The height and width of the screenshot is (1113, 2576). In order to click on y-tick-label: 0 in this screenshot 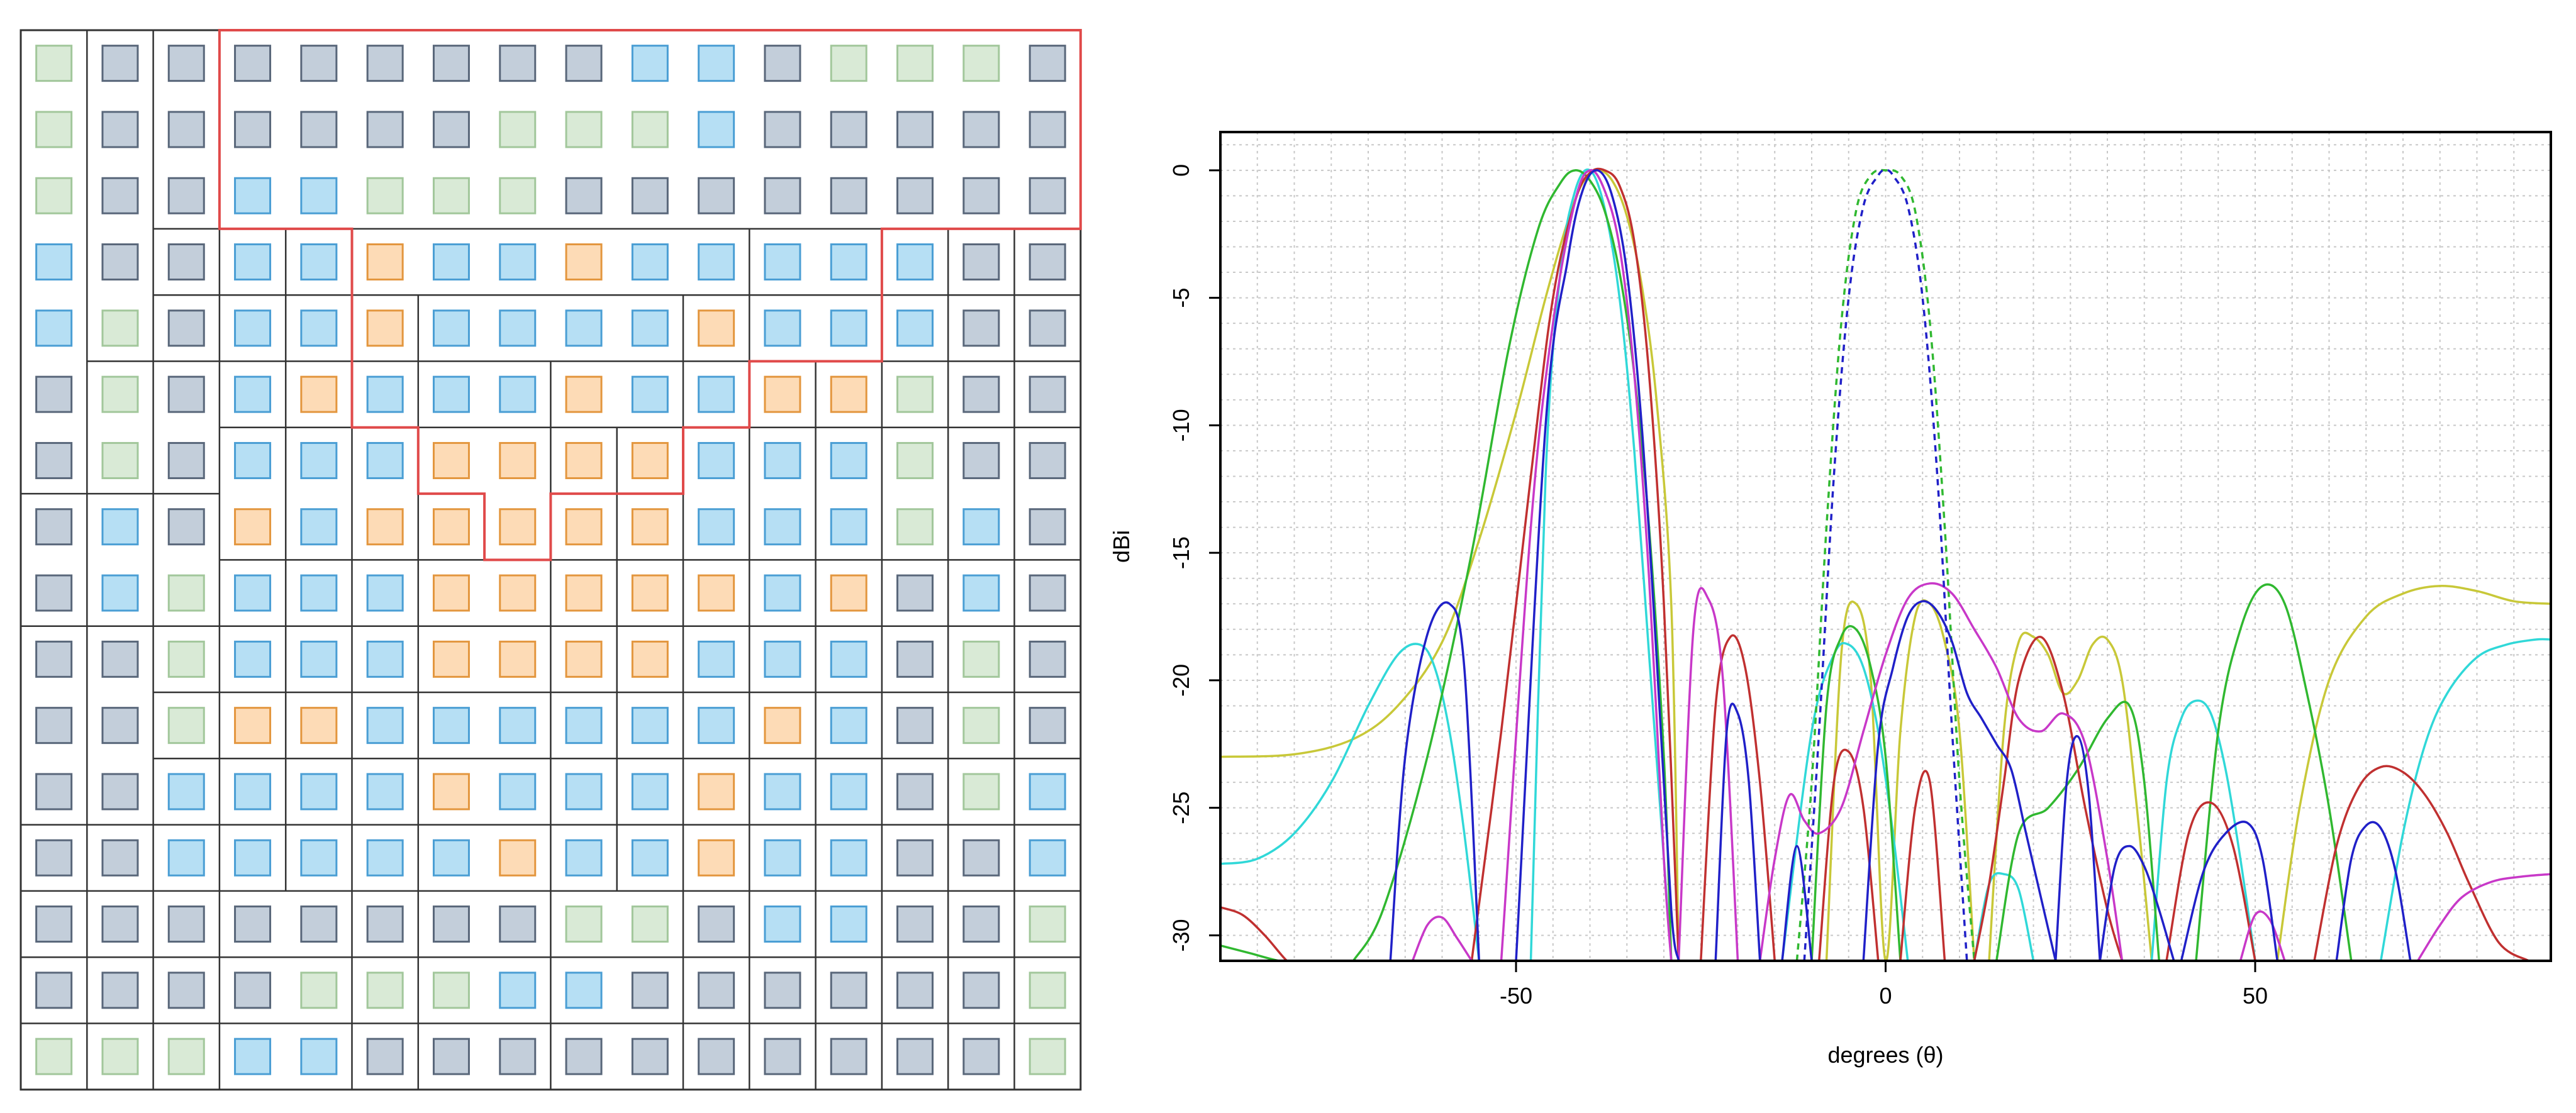, I will do `click(1181, 170)`.